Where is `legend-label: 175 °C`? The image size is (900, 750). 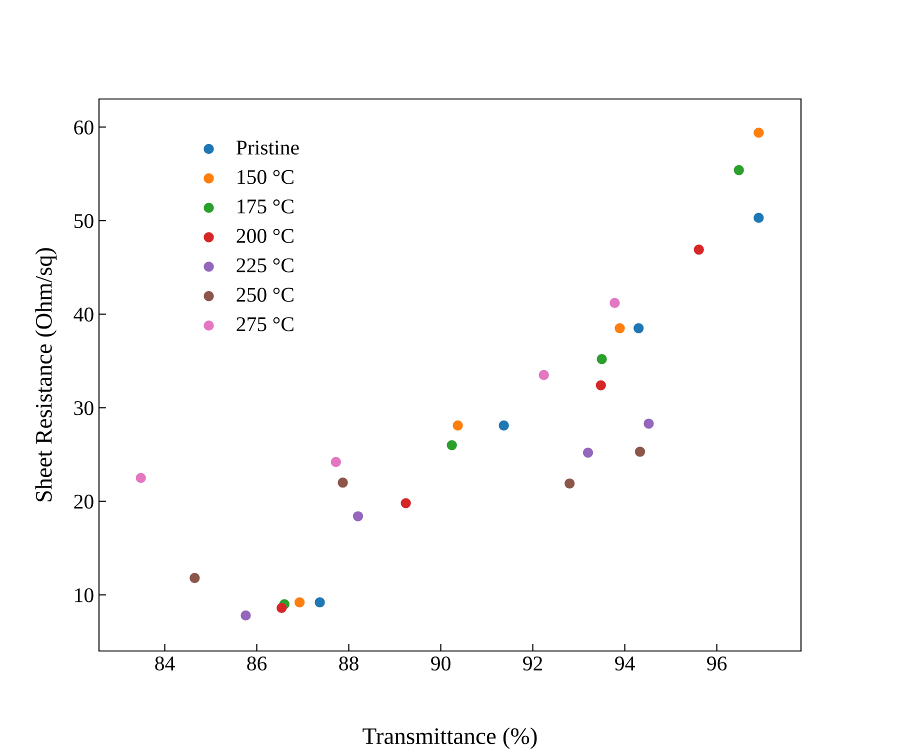 legend-label: 175 °C is located at coordinates (266, 206).